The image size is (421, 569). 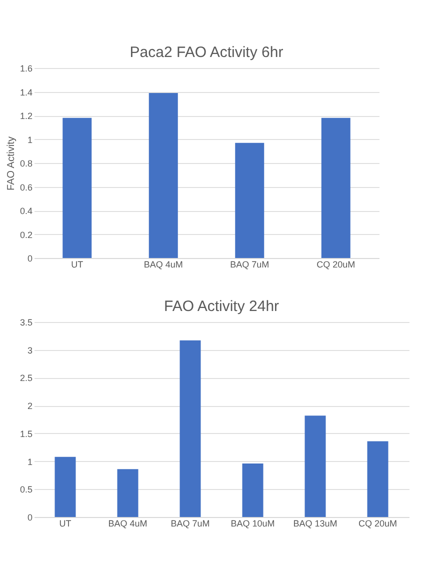 I want to click on y-tick-label: 0.8, so click(x=26, y=163).